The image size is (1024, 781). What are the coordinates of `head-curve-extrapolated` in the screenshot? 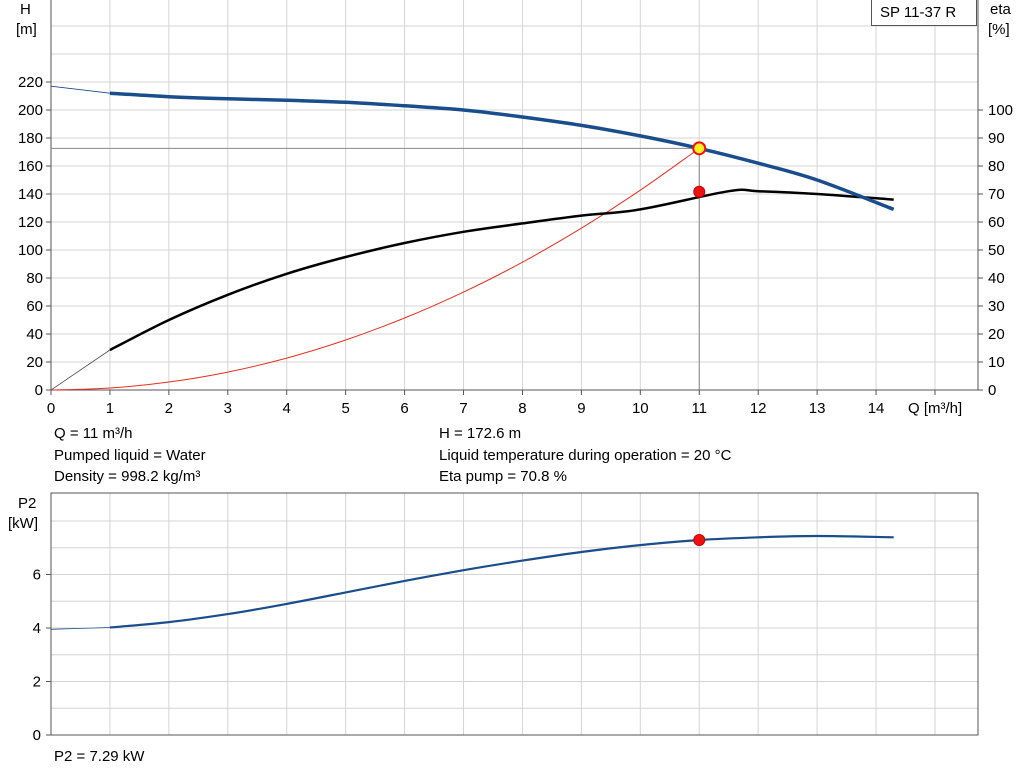 It's located at (80, 89).